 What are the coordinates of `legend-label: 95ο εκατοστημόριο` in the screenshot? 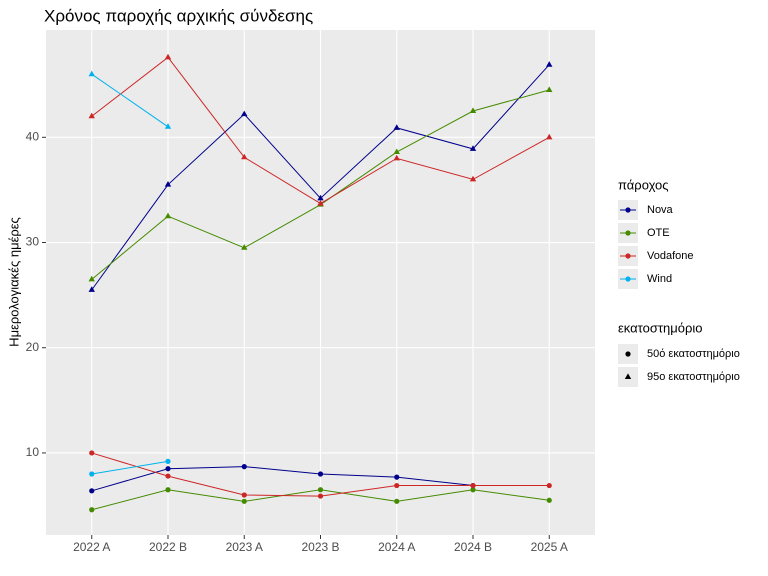 It's located at (693, 377).